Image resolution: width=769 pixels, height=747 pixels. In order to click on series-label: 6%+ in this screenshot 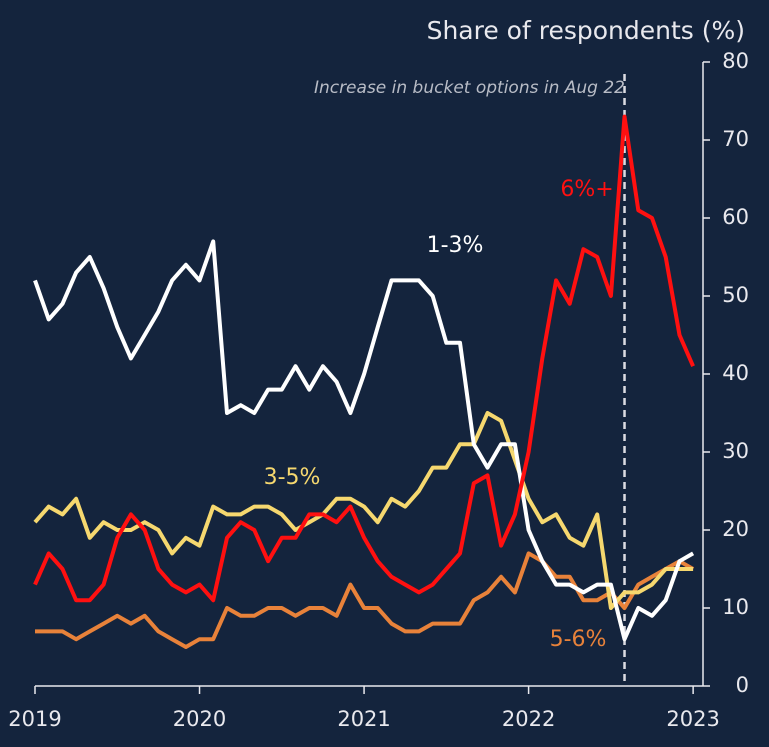, I will do `click(586, 189)`.